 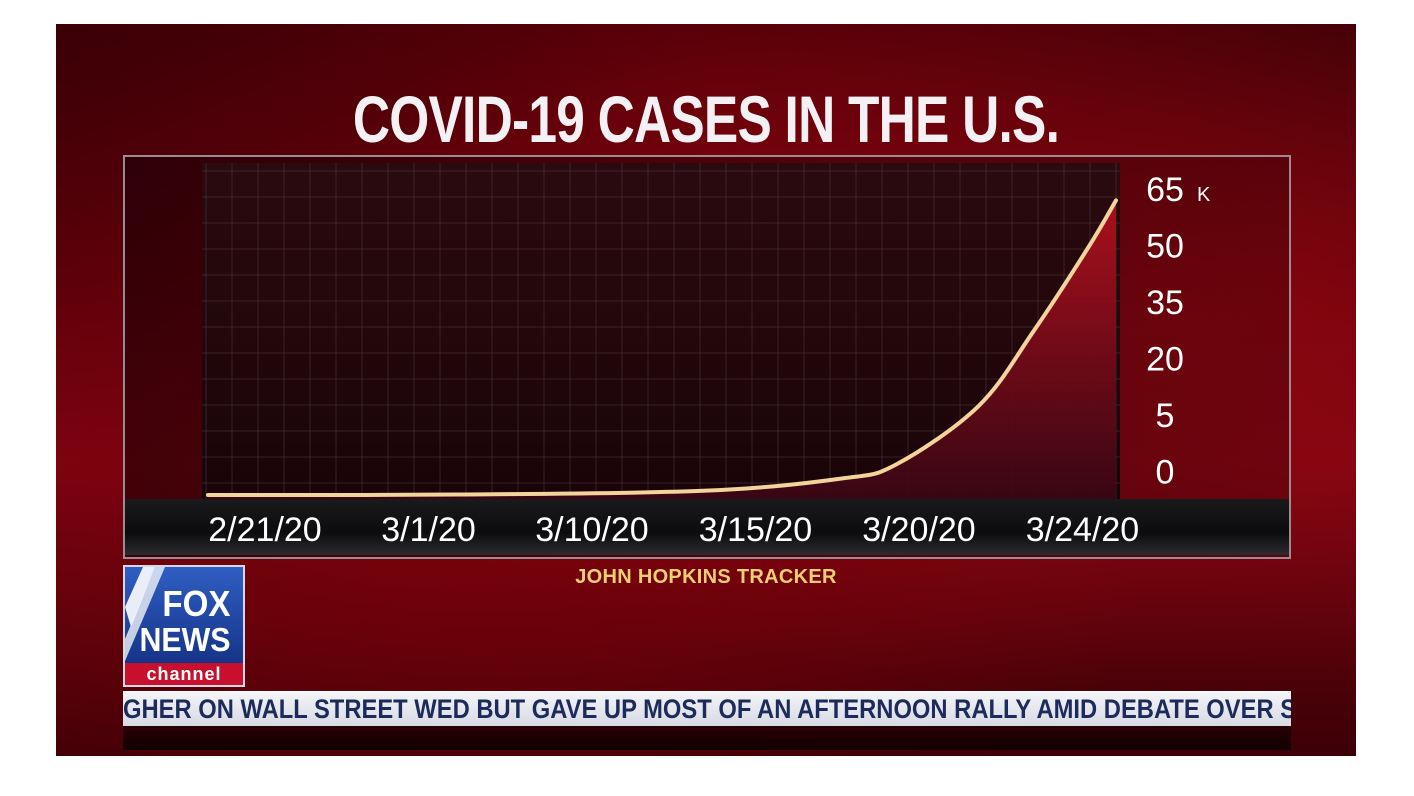 I want to click on x-tick-label: 3/20/20, so click(x=918, y=530).